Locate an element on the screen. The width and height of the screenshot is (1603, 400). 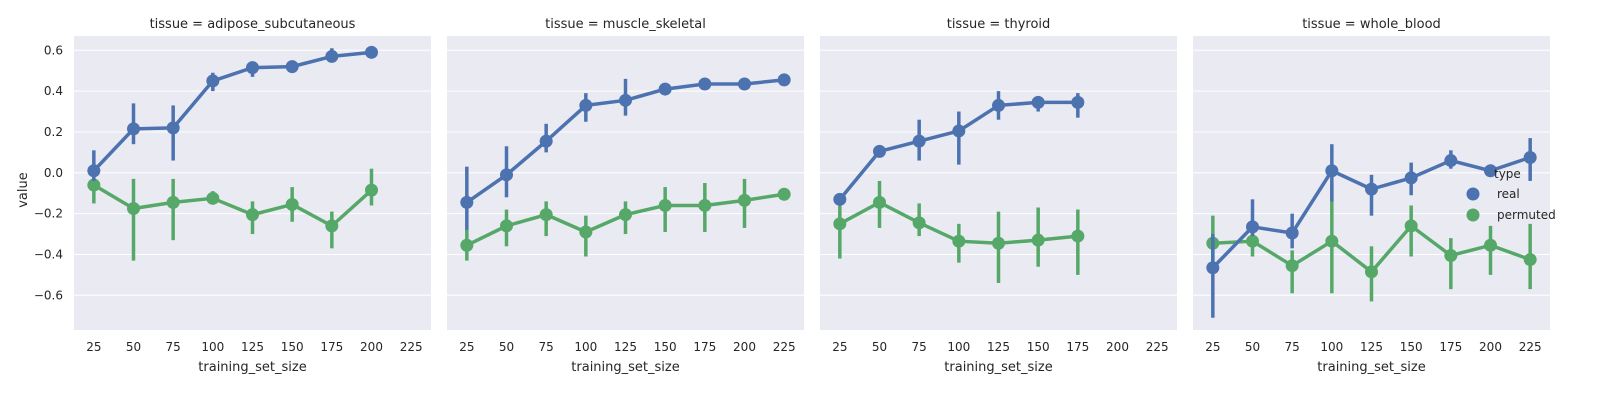
y-tick-label: −0.2 is located at coordinates (48, 214).